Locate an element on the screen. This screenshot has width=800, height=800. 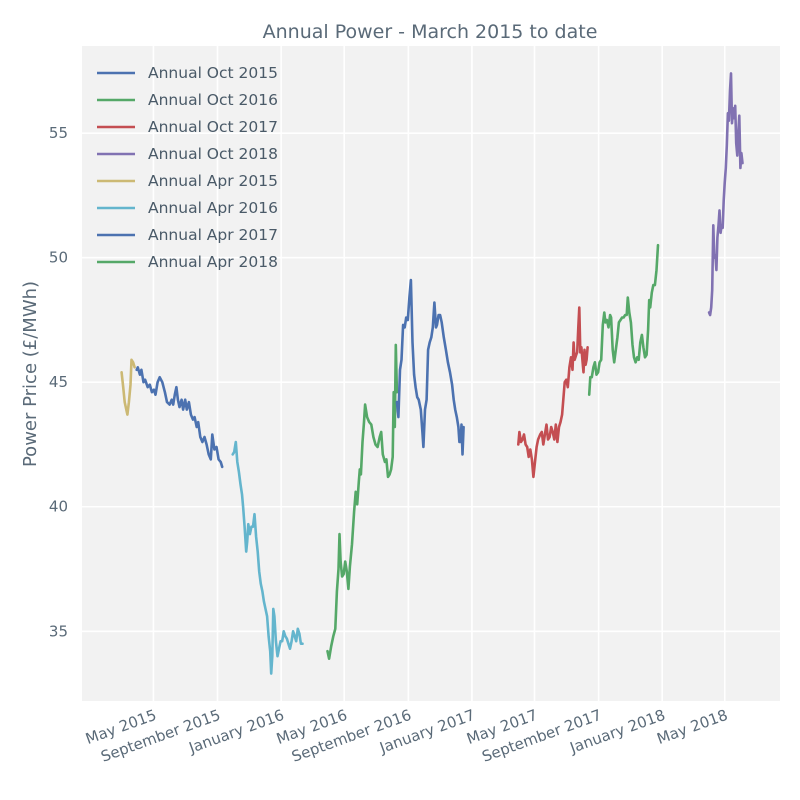
legend-item: Annual Apr 2015 is located at coordinates (187, 181).